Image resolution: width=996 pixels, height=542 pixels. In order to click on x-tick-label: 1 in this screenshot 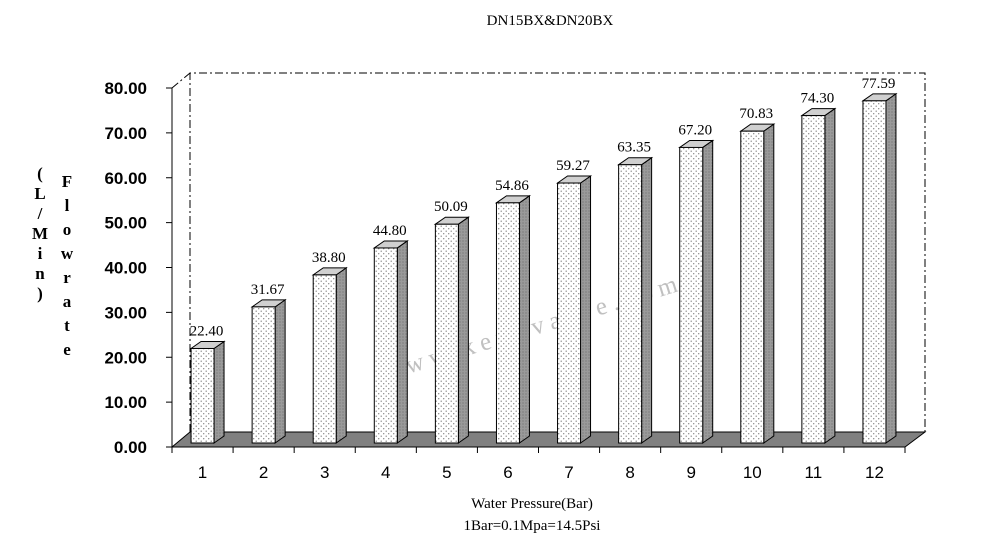, I will do `click(202, 472)`.